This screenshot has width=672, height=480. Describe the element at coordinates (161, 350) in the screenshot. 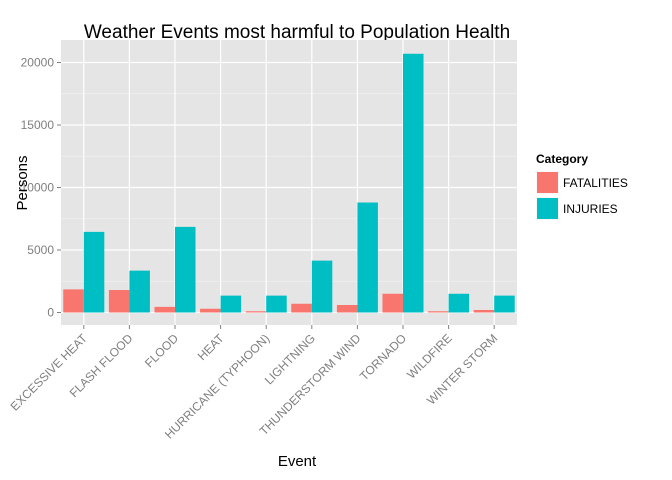

I see `x-tick-label: FLOOD` at that location.